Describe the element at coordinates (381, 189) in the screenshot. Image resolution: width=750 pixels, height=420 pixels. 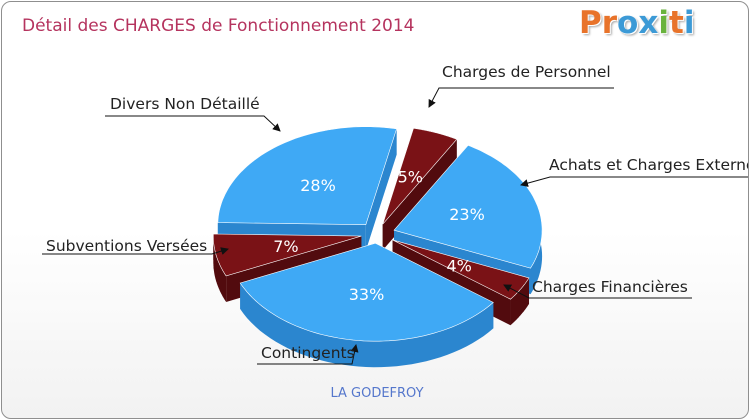
I see `pie-slice-wall` at that location.